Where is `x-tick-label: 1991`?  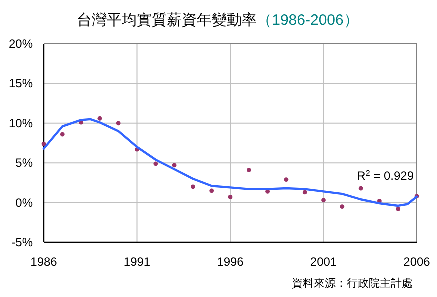
x-tick-label: 1991 is located at coordinates (137, 262).